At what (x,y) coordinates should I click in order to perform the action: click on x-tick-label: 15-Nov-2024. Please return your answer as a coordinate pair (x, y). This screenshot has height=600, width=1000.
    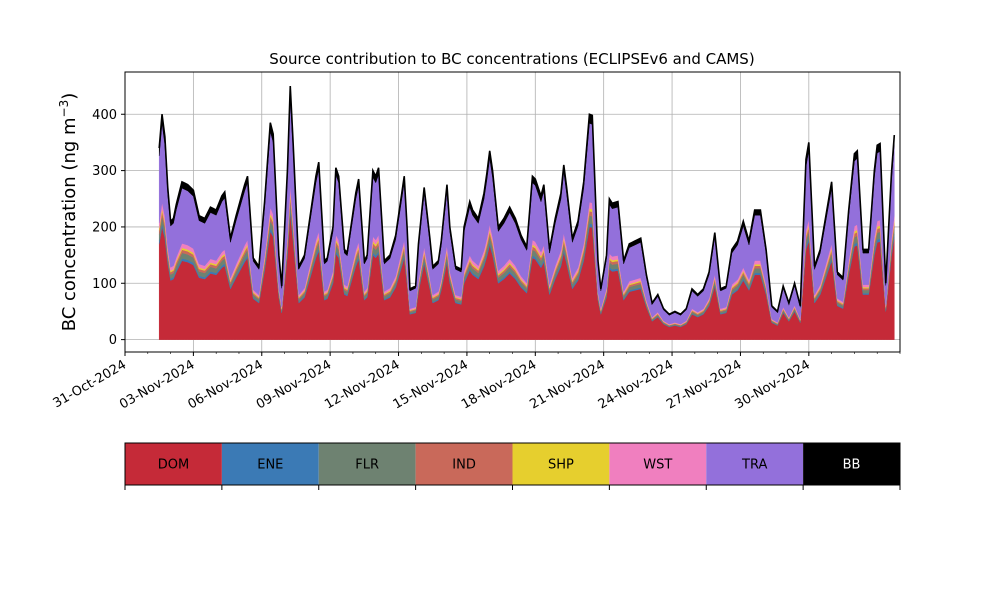
    Looking at the image, I should click on (431, 384).